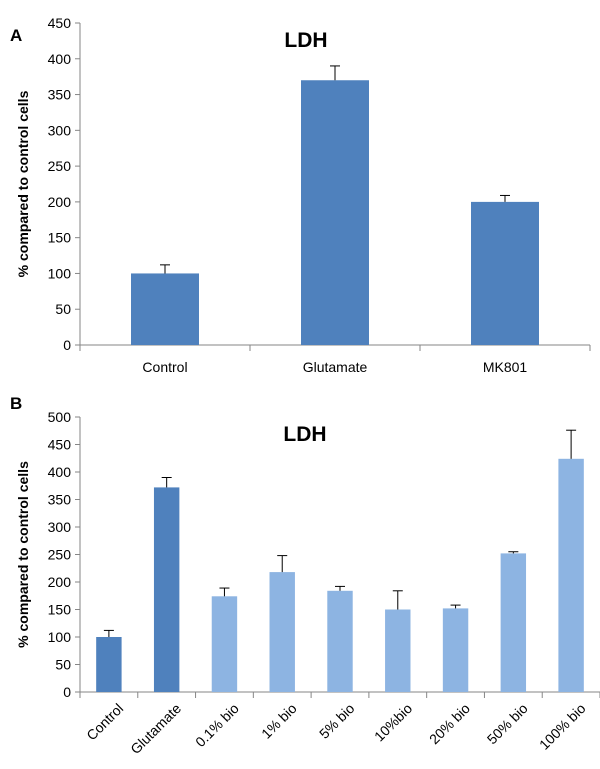  I want to click on x-tick-label: 10%bio, so click(393, 722).